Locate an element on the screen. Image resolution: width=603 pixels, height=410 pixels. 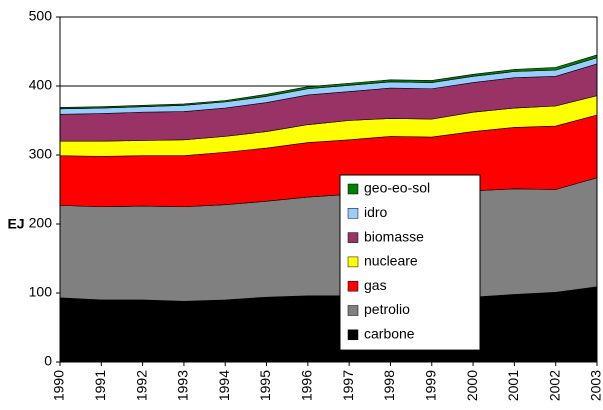
x-tick-label: 1990 is located at coordinates (59, 385).